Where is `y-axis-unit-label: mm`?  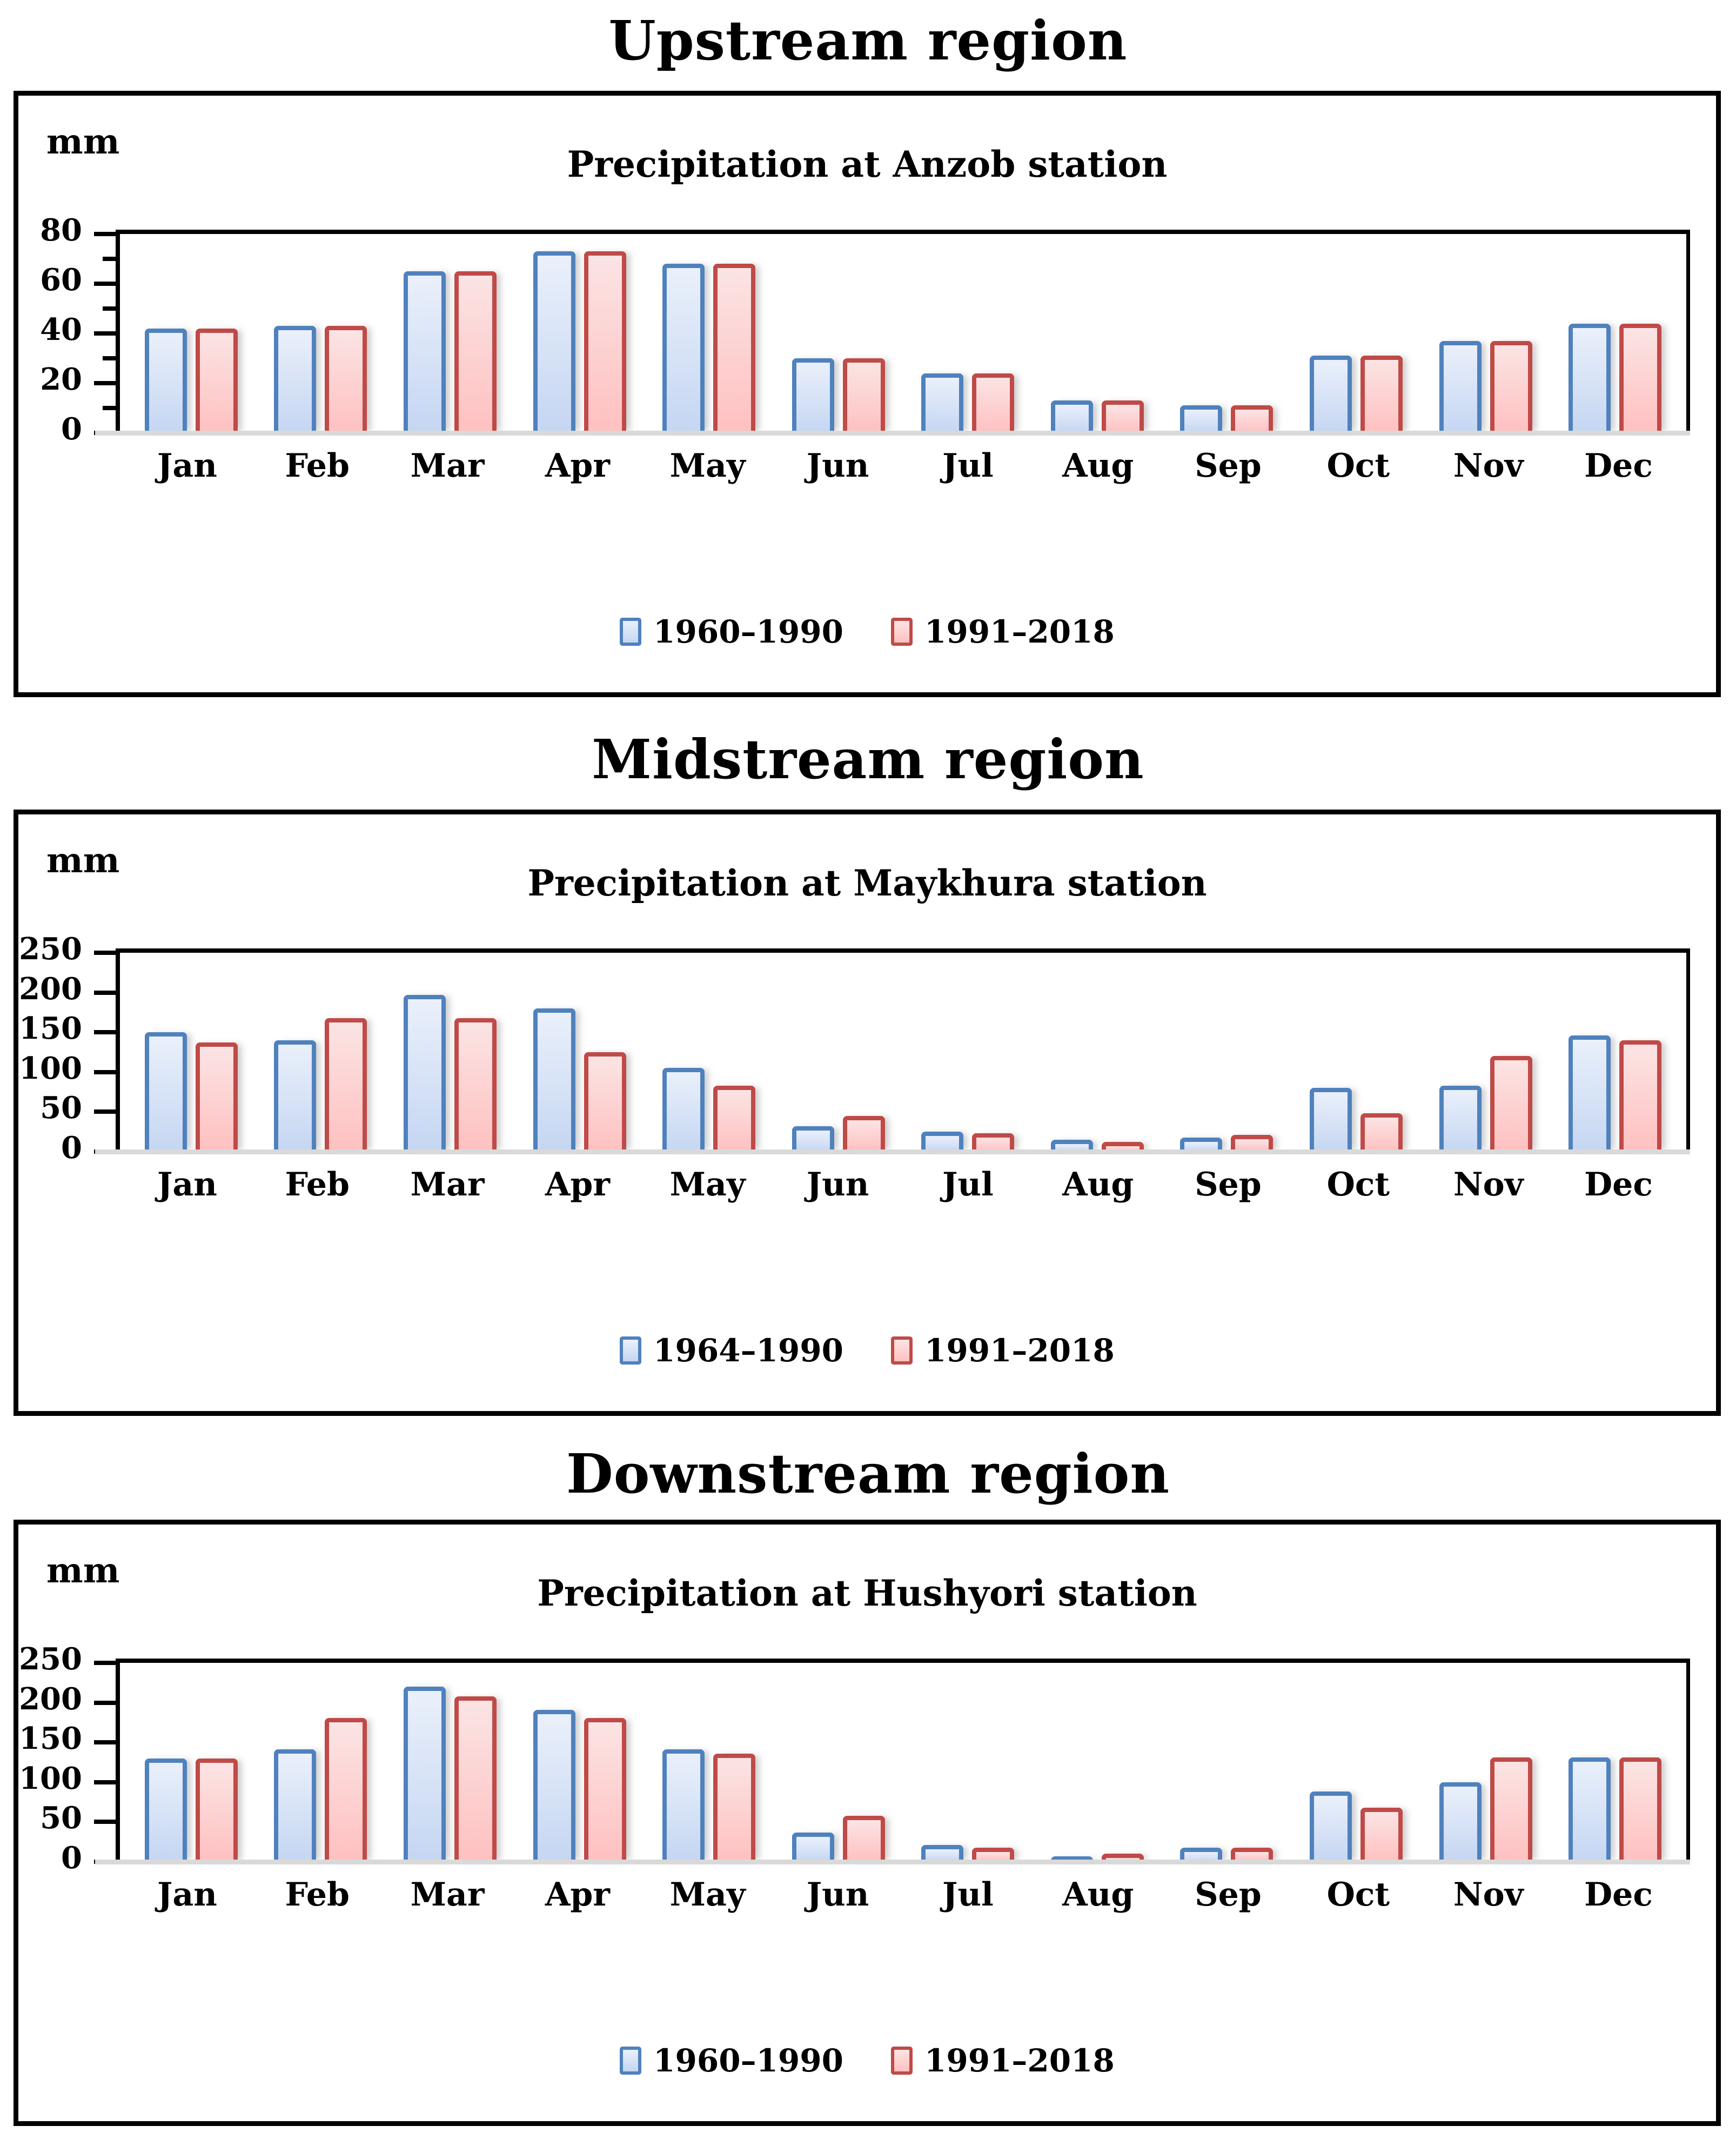 y-axis-unit-label: mm is located at coordinates (83, 1570).